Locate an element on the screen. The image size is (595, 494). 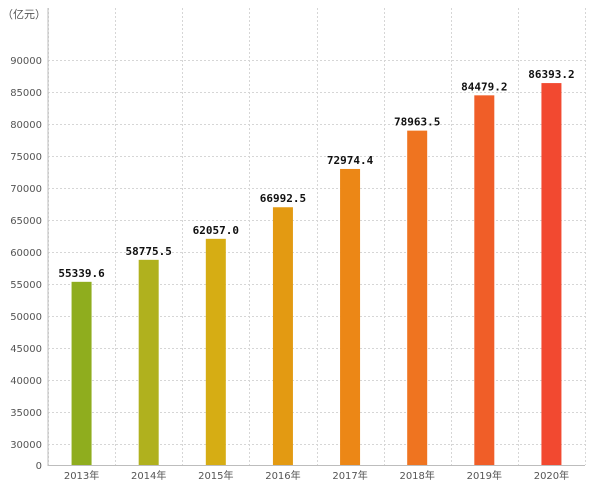
y-tick-label: 80000 is located at coordinates (26, 125).